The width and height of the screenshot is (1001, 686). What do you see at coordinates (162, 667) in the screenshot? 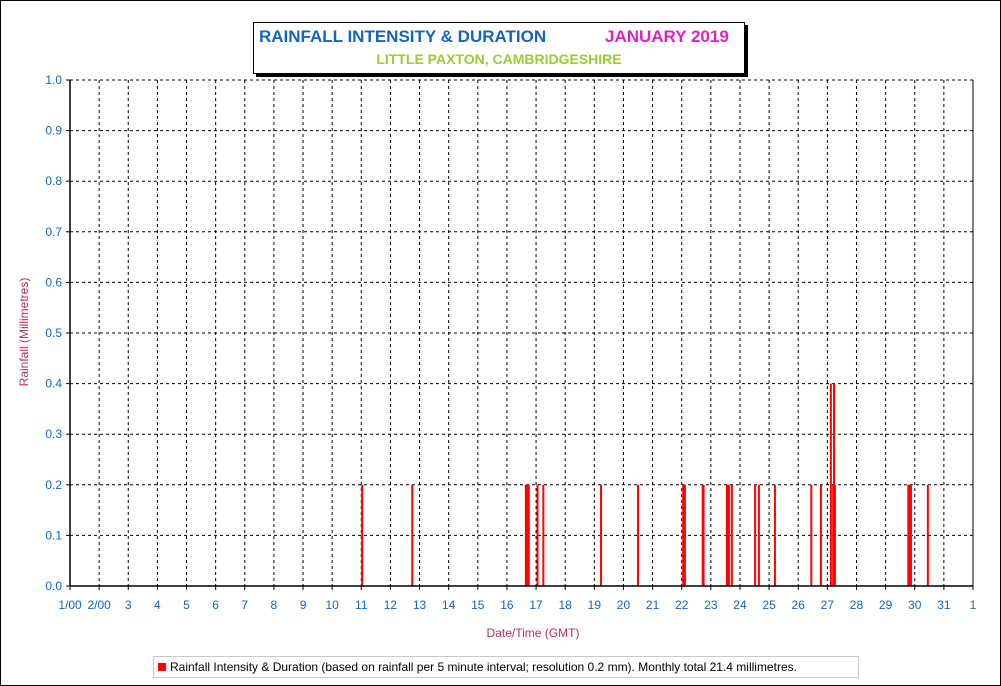
I see `legend-swatch` at bounding box center [162, 667].